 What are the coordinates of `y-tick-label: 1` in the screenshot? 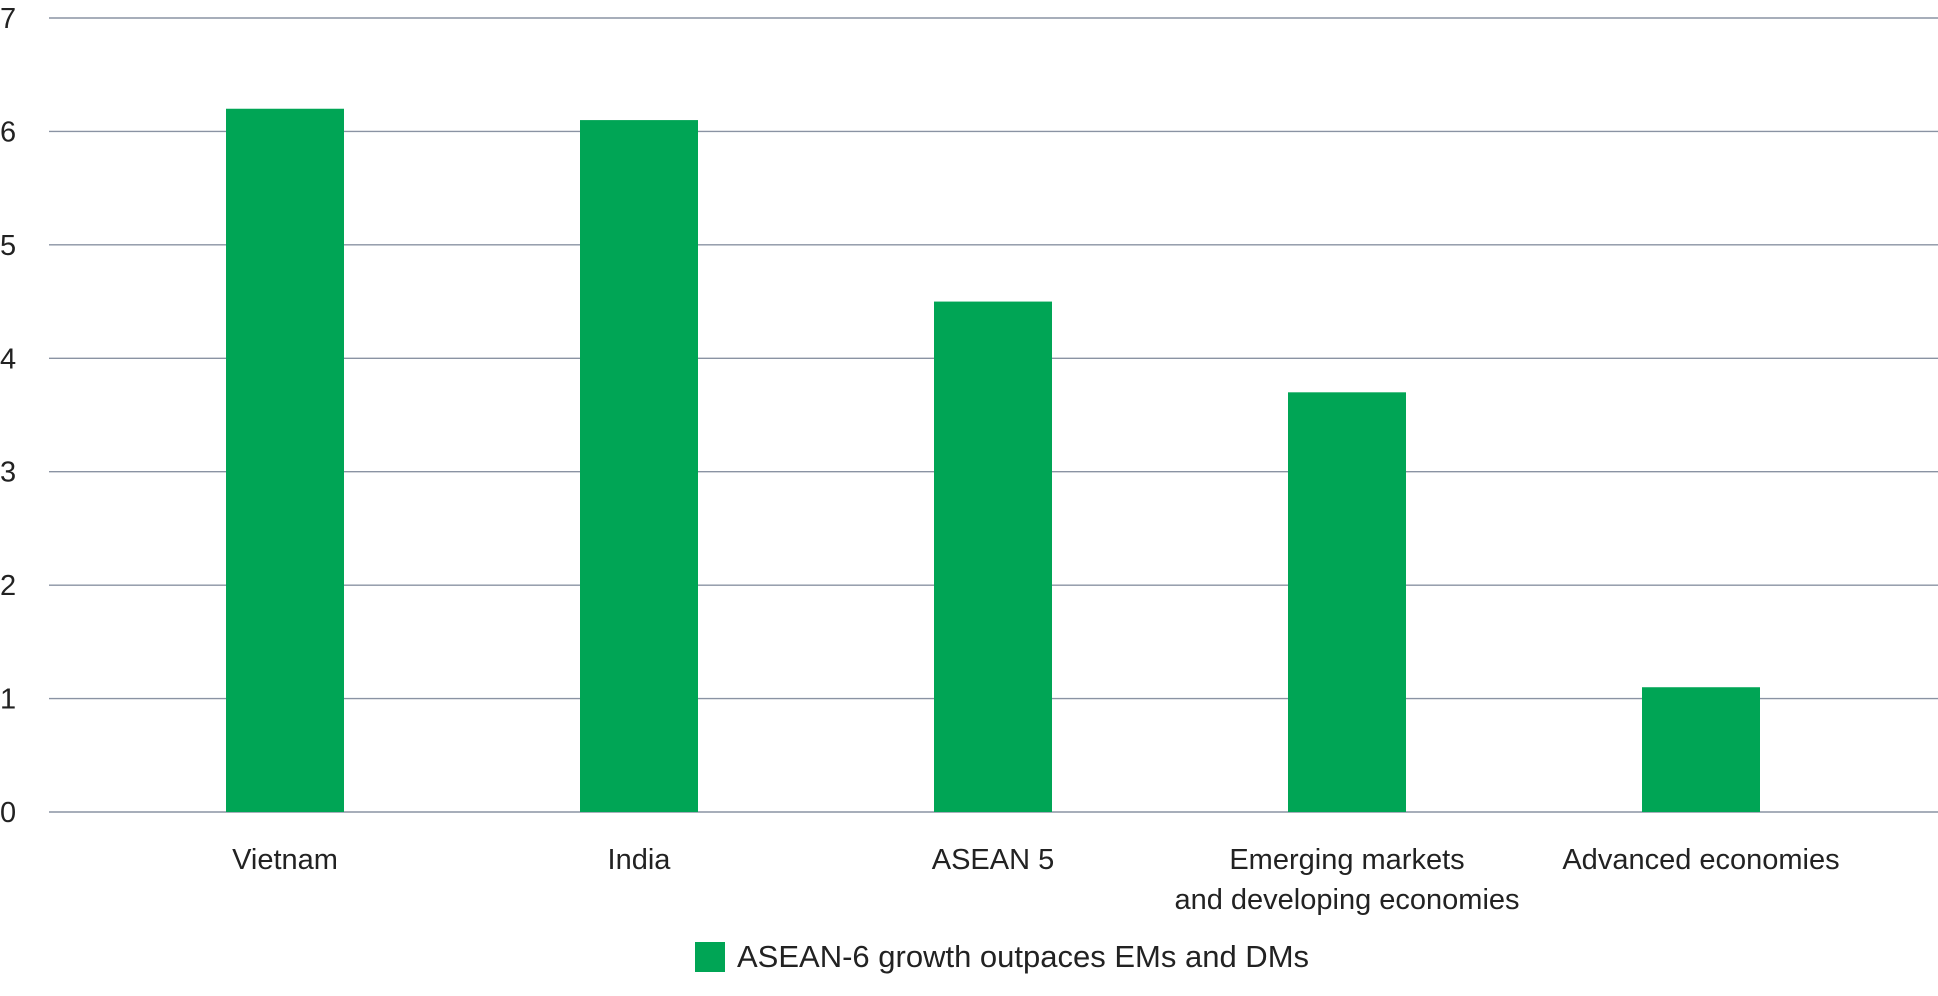 It's located at (8, 700).